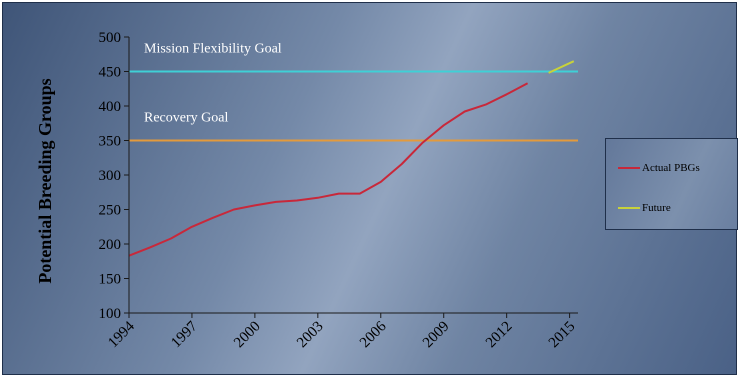 Image resolution: width=739 pixels, height=377 pixels. I want to click on y-tick-label: 450, so click(110, 73).